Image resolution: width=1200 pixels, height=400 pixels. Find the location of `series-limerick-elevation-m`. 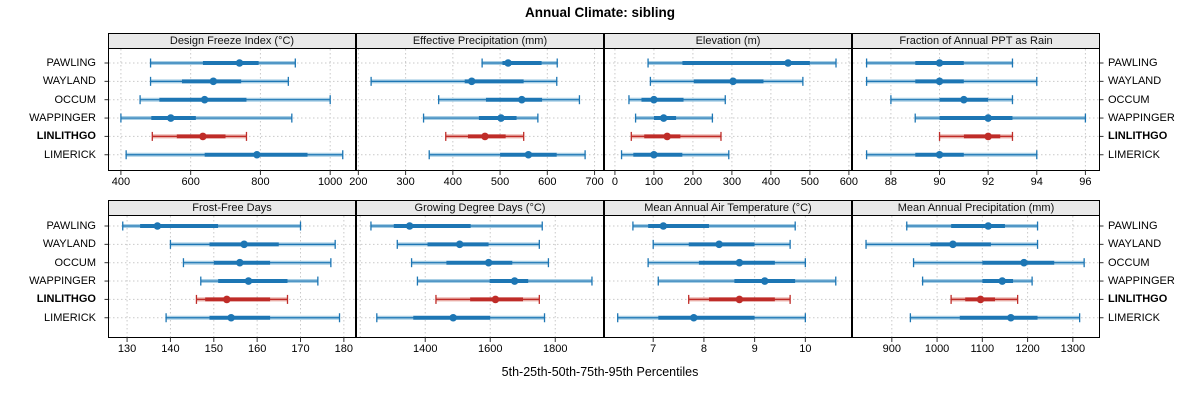

series-limerick-elevation-m is located at coordinates (675, 155).